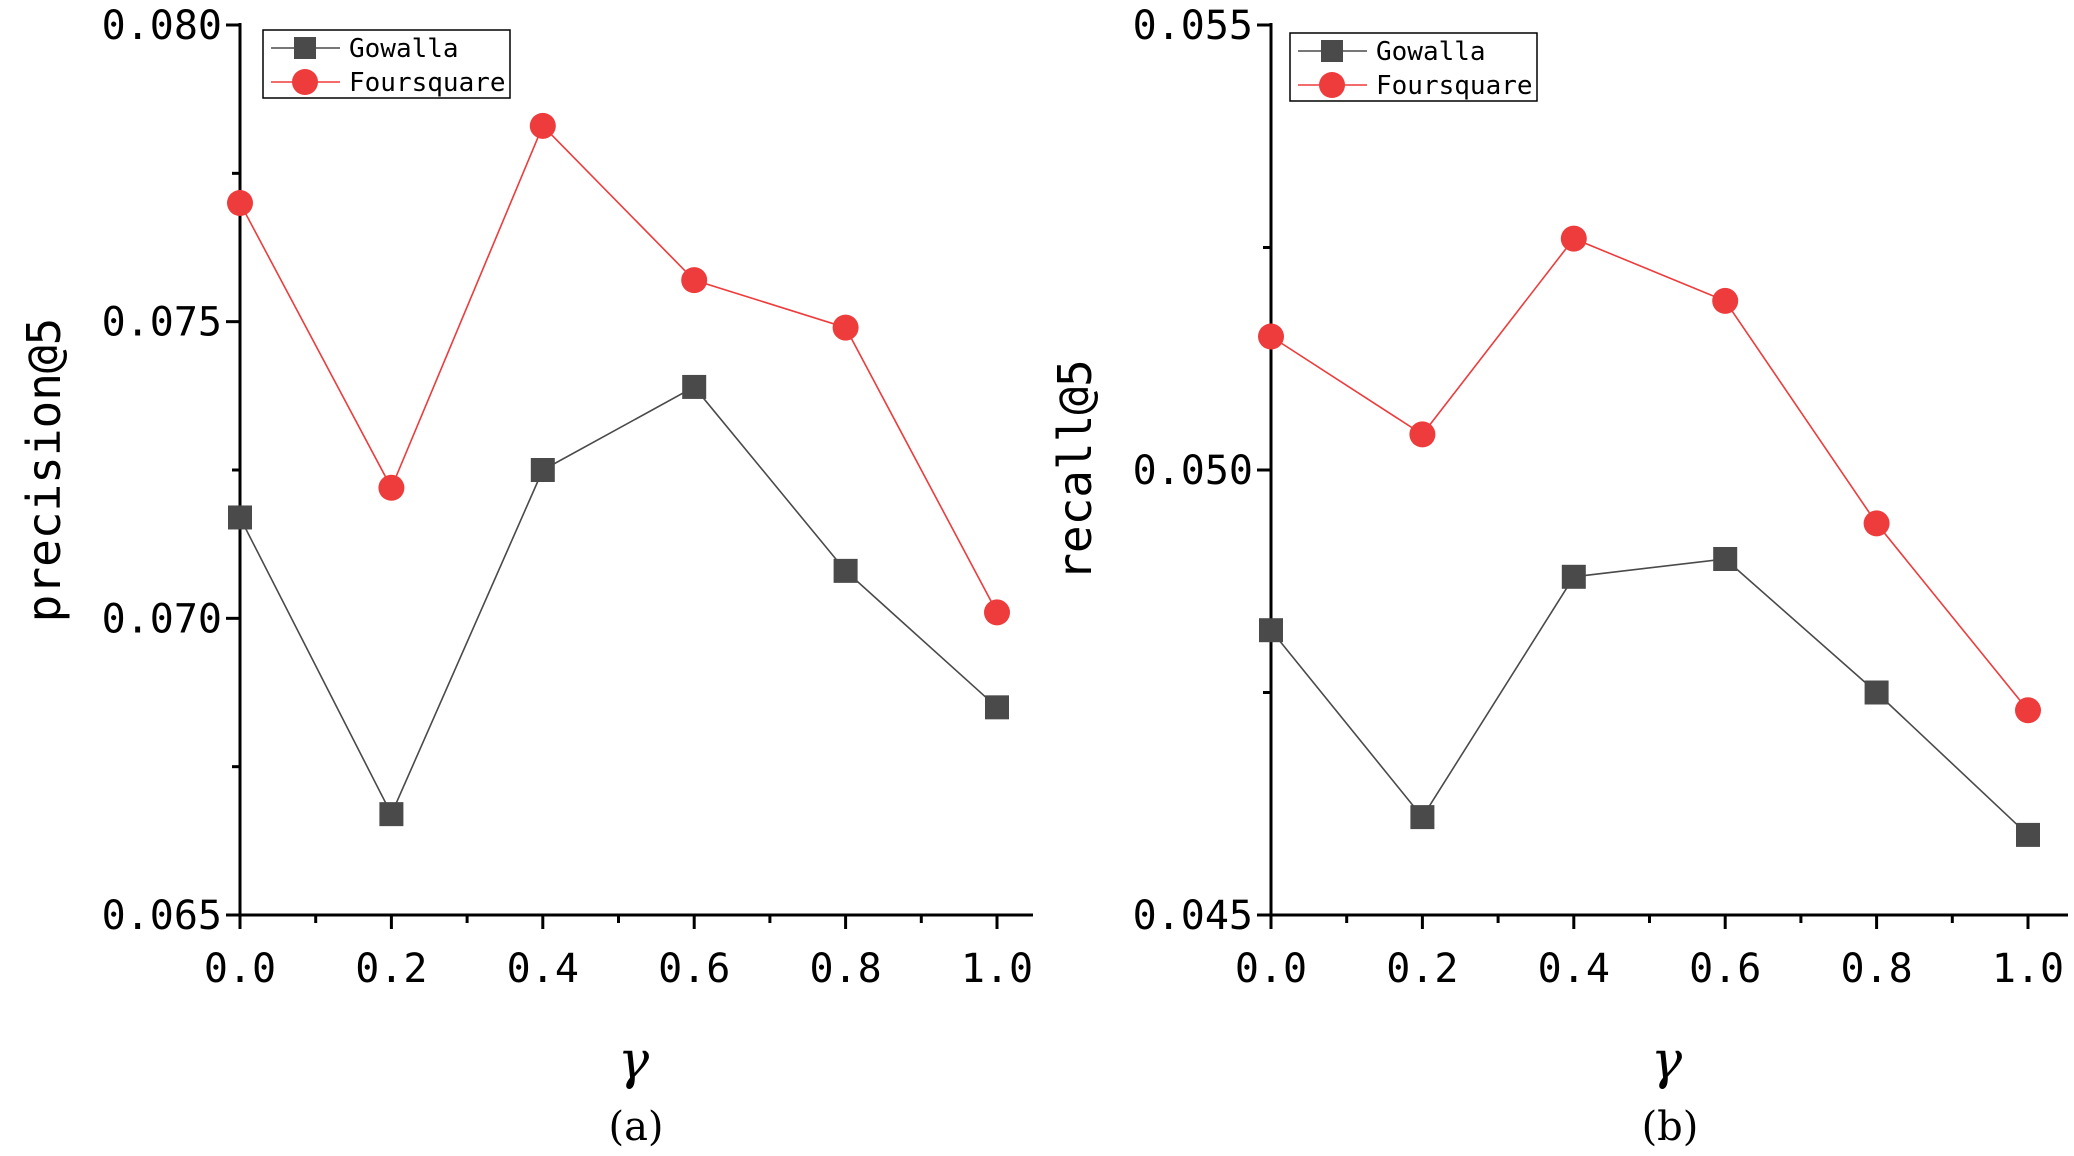  I want to click on y-tick-label: 0.070, so click(162, 619).